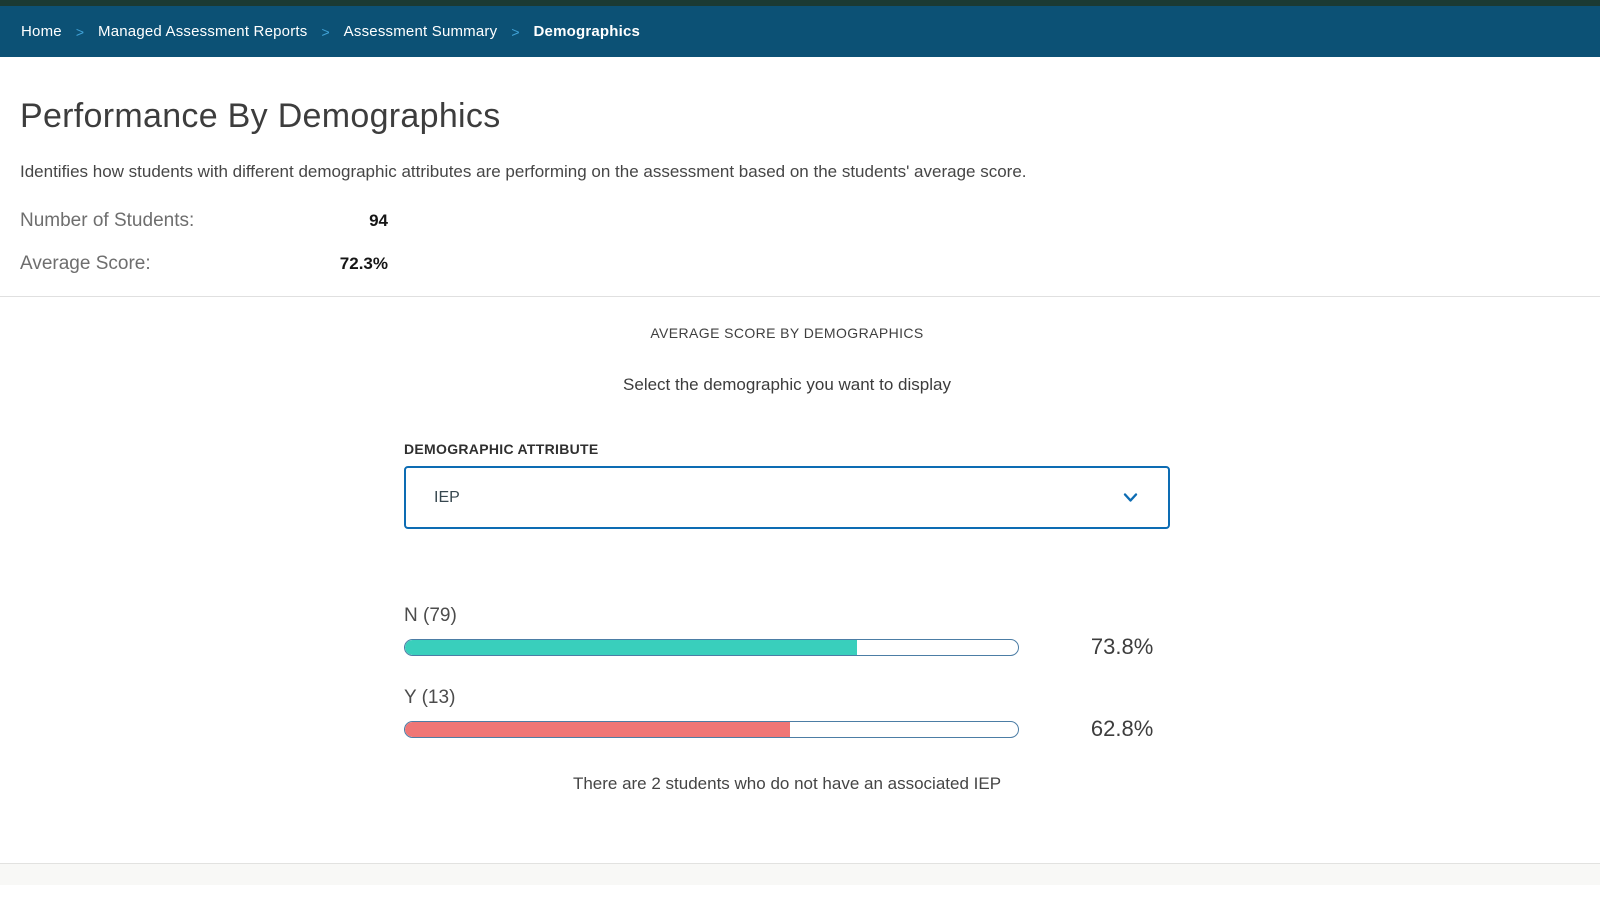 Image resolution: width=1600 pixels, height=923 pixels. Describe the element at coordinates (1122, 728) in the screenshot. I see `bar-value-y: 62.8%` at that location.